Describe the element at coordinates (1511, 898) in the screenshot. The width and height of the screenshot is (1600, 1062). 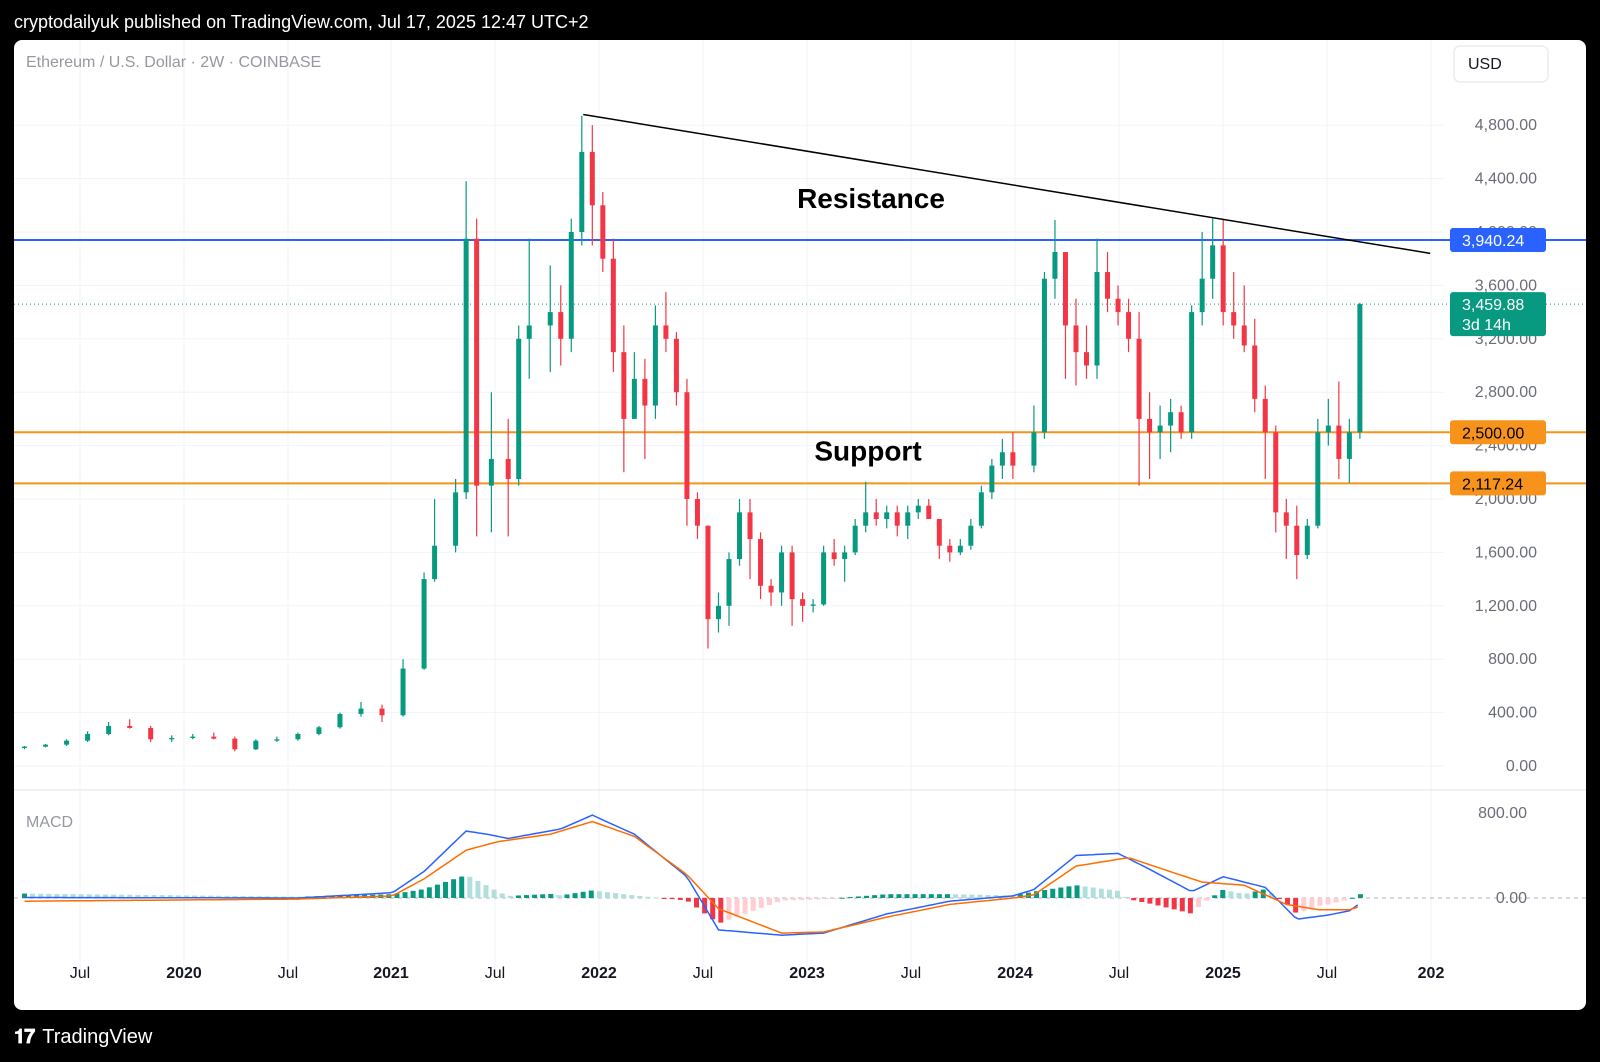
I see `macd-tick-label: 0.00` at that location.